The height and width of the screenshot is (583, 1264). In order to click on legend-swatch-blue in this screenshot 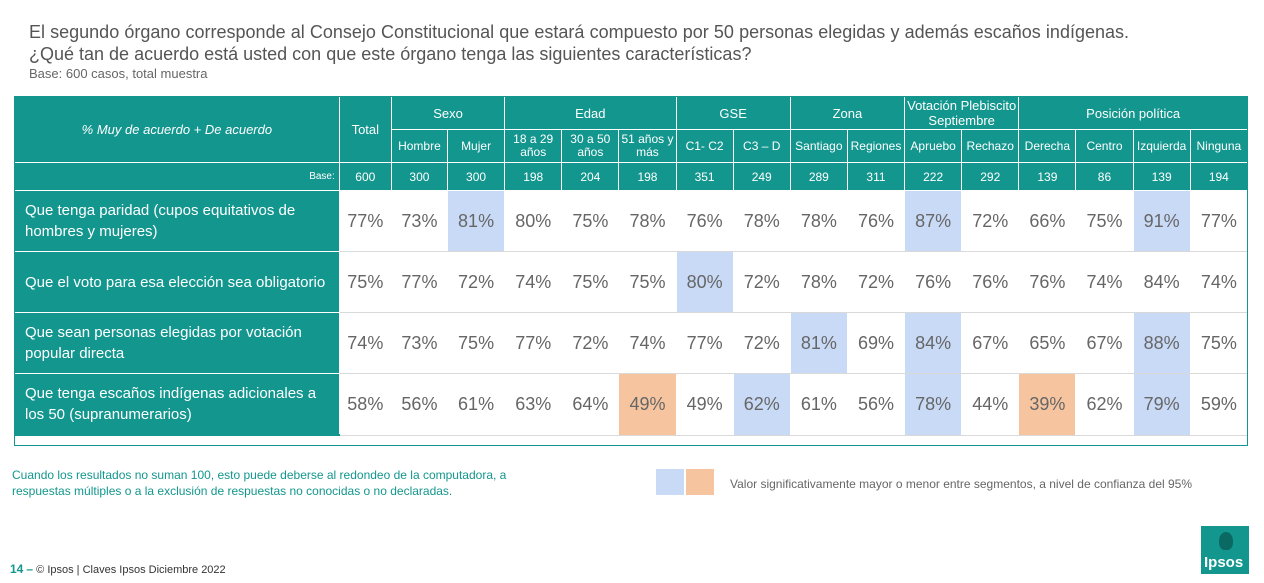, I will do `click(670, 482)`.